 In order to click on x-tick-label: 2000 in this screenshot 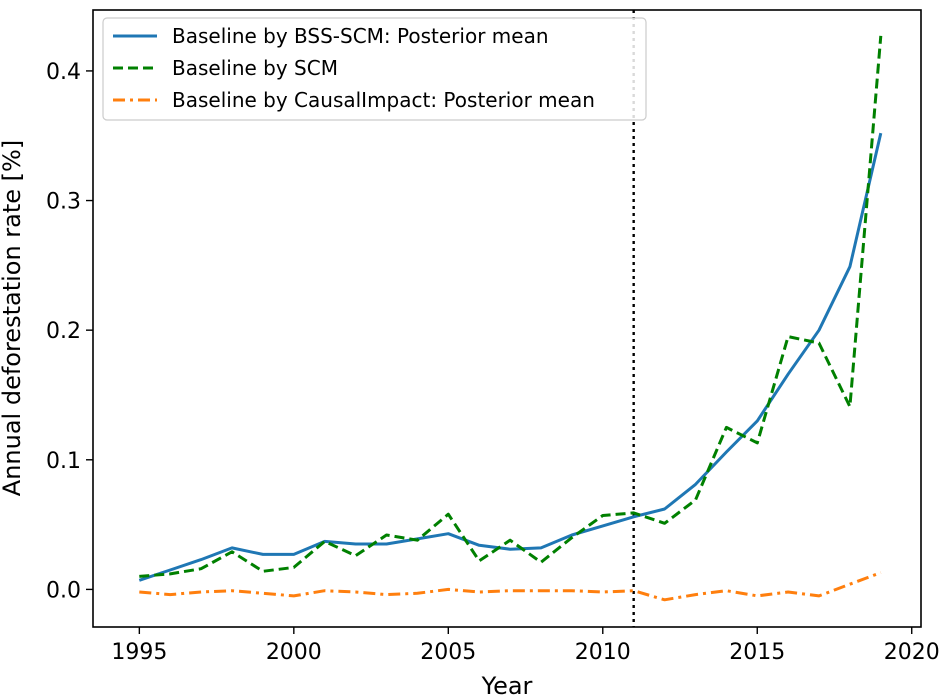, I will do `click(294, 652)`.